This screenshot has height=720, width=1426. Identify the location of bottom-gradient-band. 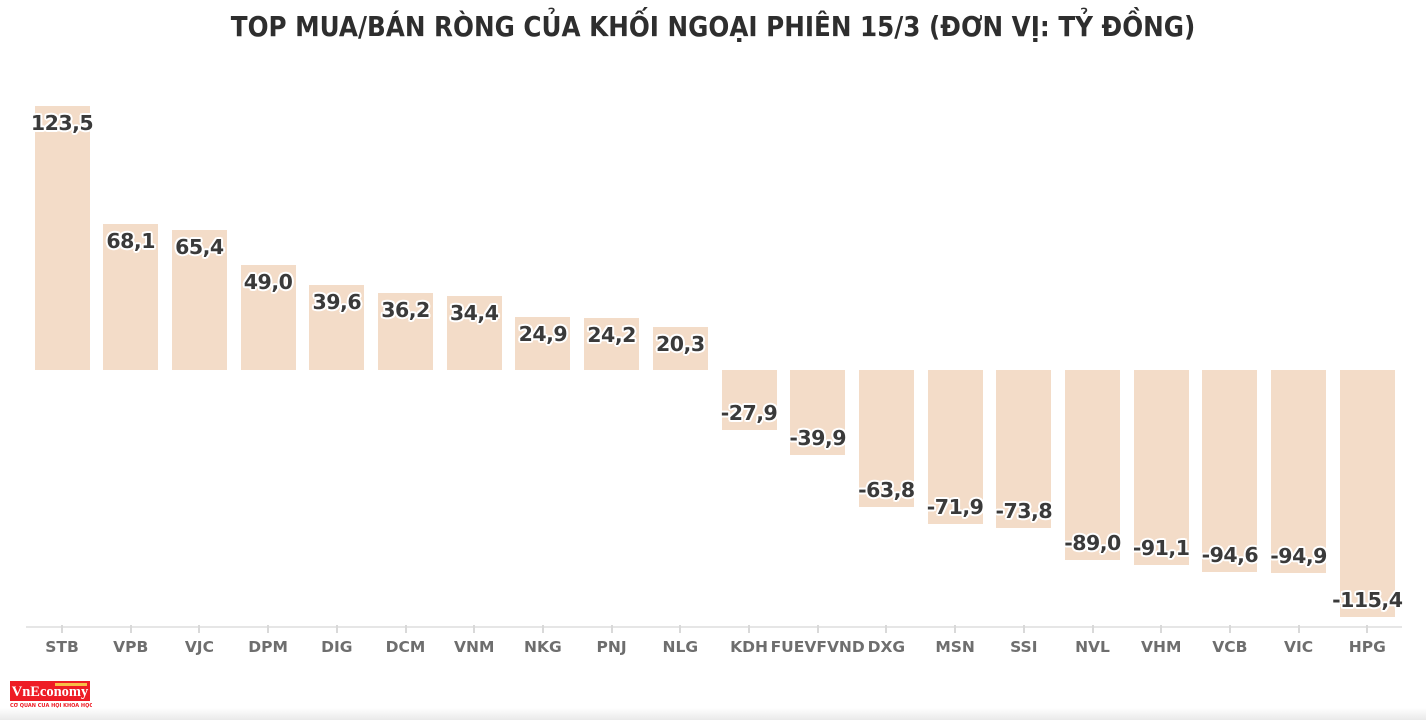
(713, 714).